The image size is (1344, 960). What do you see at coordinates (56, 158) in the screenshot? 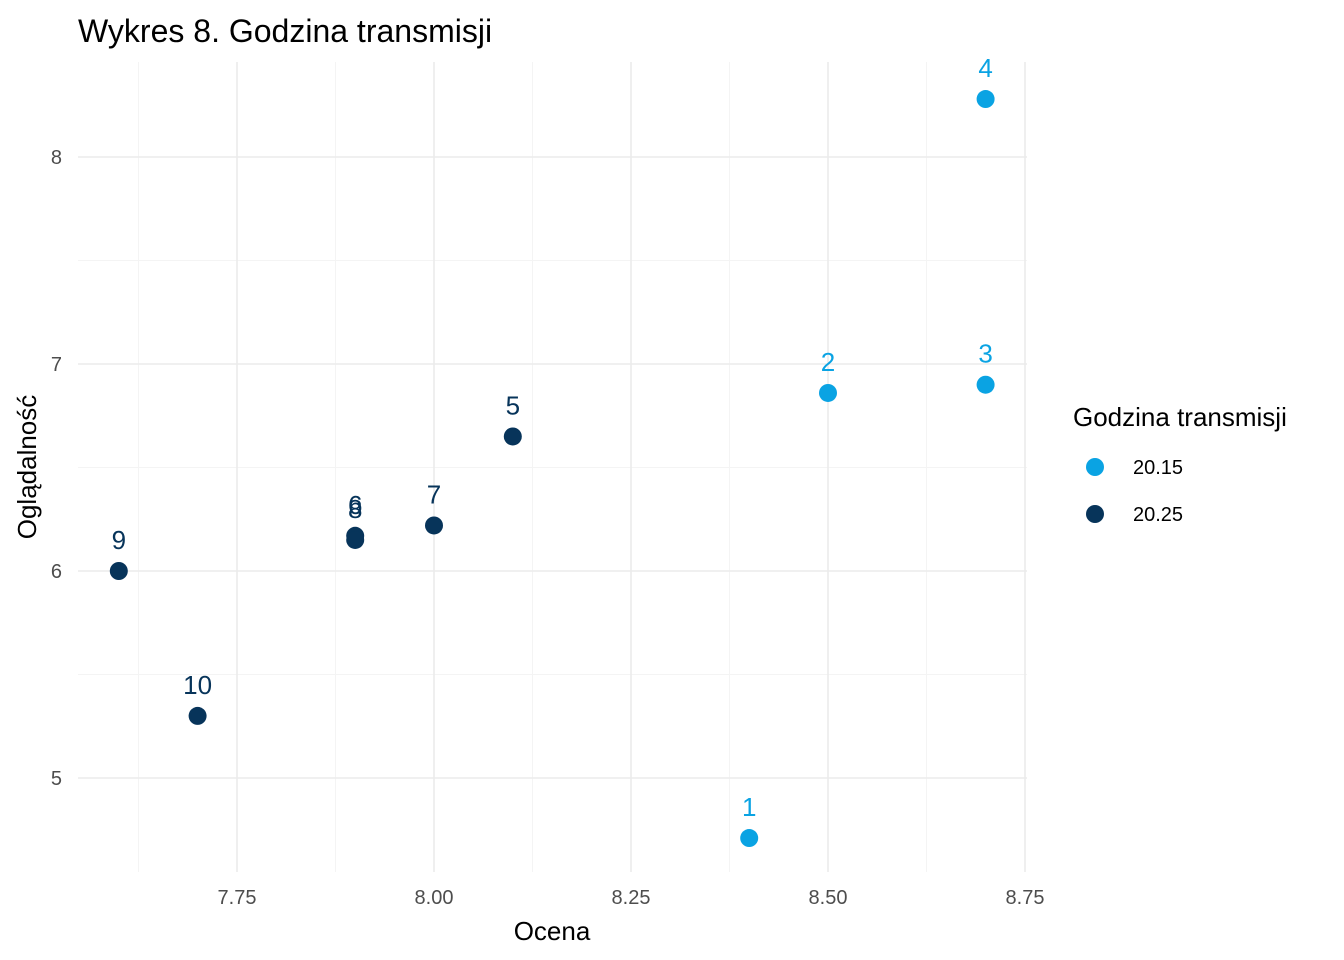
I see `y-tick-label: 8` at bounding box center [56, 158].